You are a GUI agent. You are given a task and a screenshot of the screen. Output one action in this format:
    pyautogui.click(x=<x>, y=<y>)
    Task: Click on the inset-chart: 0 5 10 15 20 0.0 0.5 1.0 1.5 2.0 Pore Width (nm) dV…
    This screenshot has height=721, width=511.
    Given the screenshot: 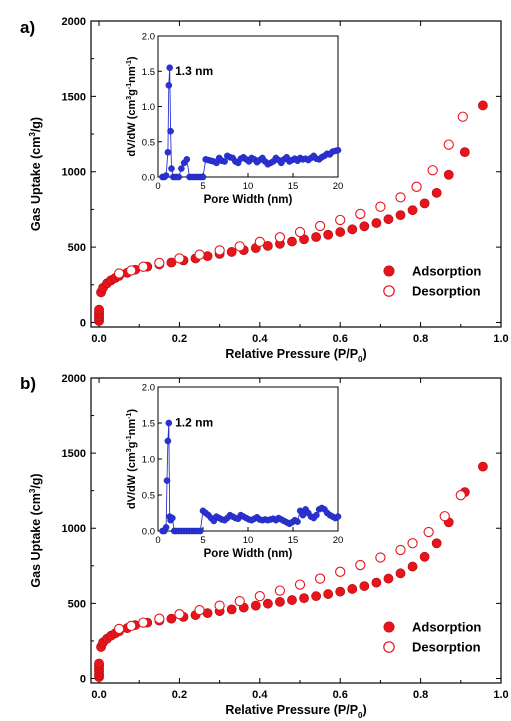 What is the action you would take?
    pyautogui.click(x=234, y=472)
    